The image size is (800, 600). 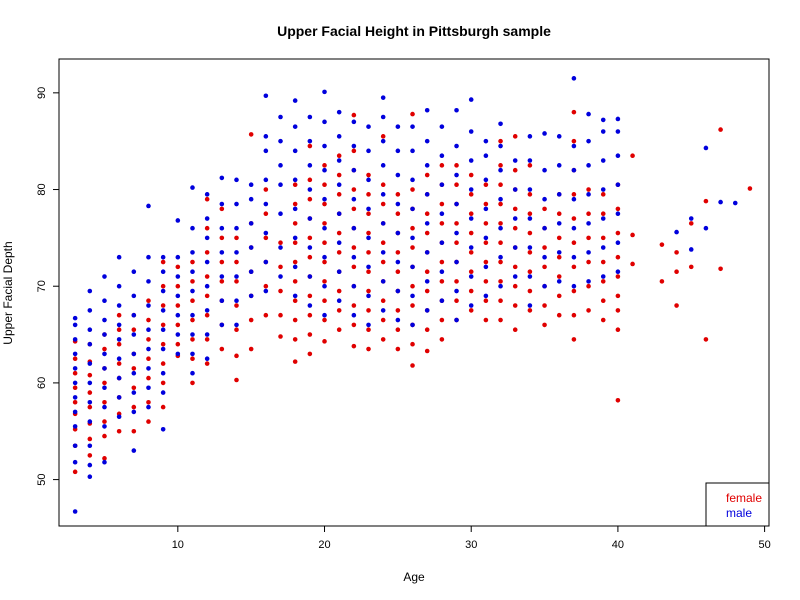 What do you see at coordinates (471, 545) in the screenshot?
I see `x-tick-label: 30` at bounding box center [471, 545].